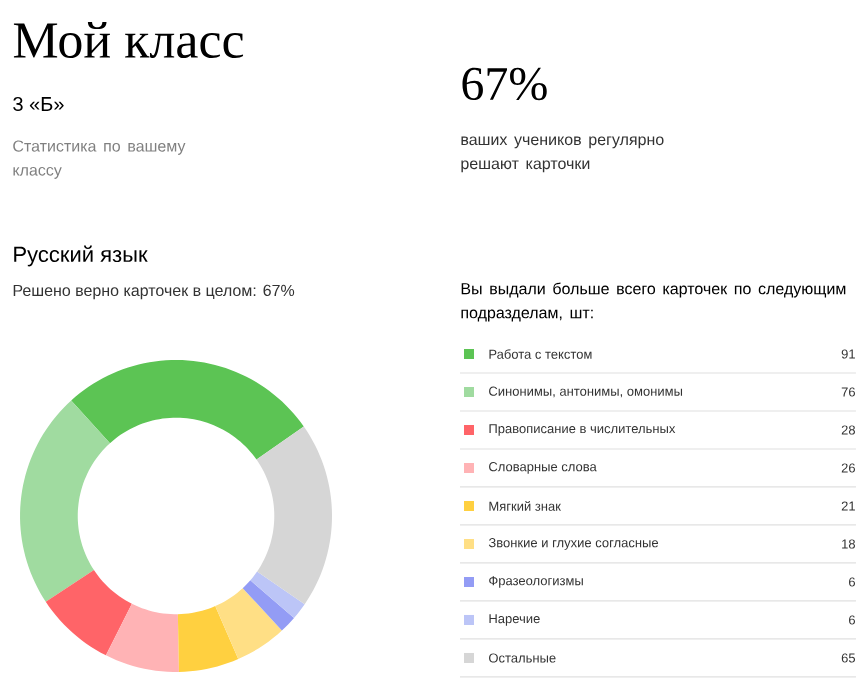 This screenshot has height=692, width=864. I want to click on text: ваших учеников регулярно решают карточки, so click(562, 154).